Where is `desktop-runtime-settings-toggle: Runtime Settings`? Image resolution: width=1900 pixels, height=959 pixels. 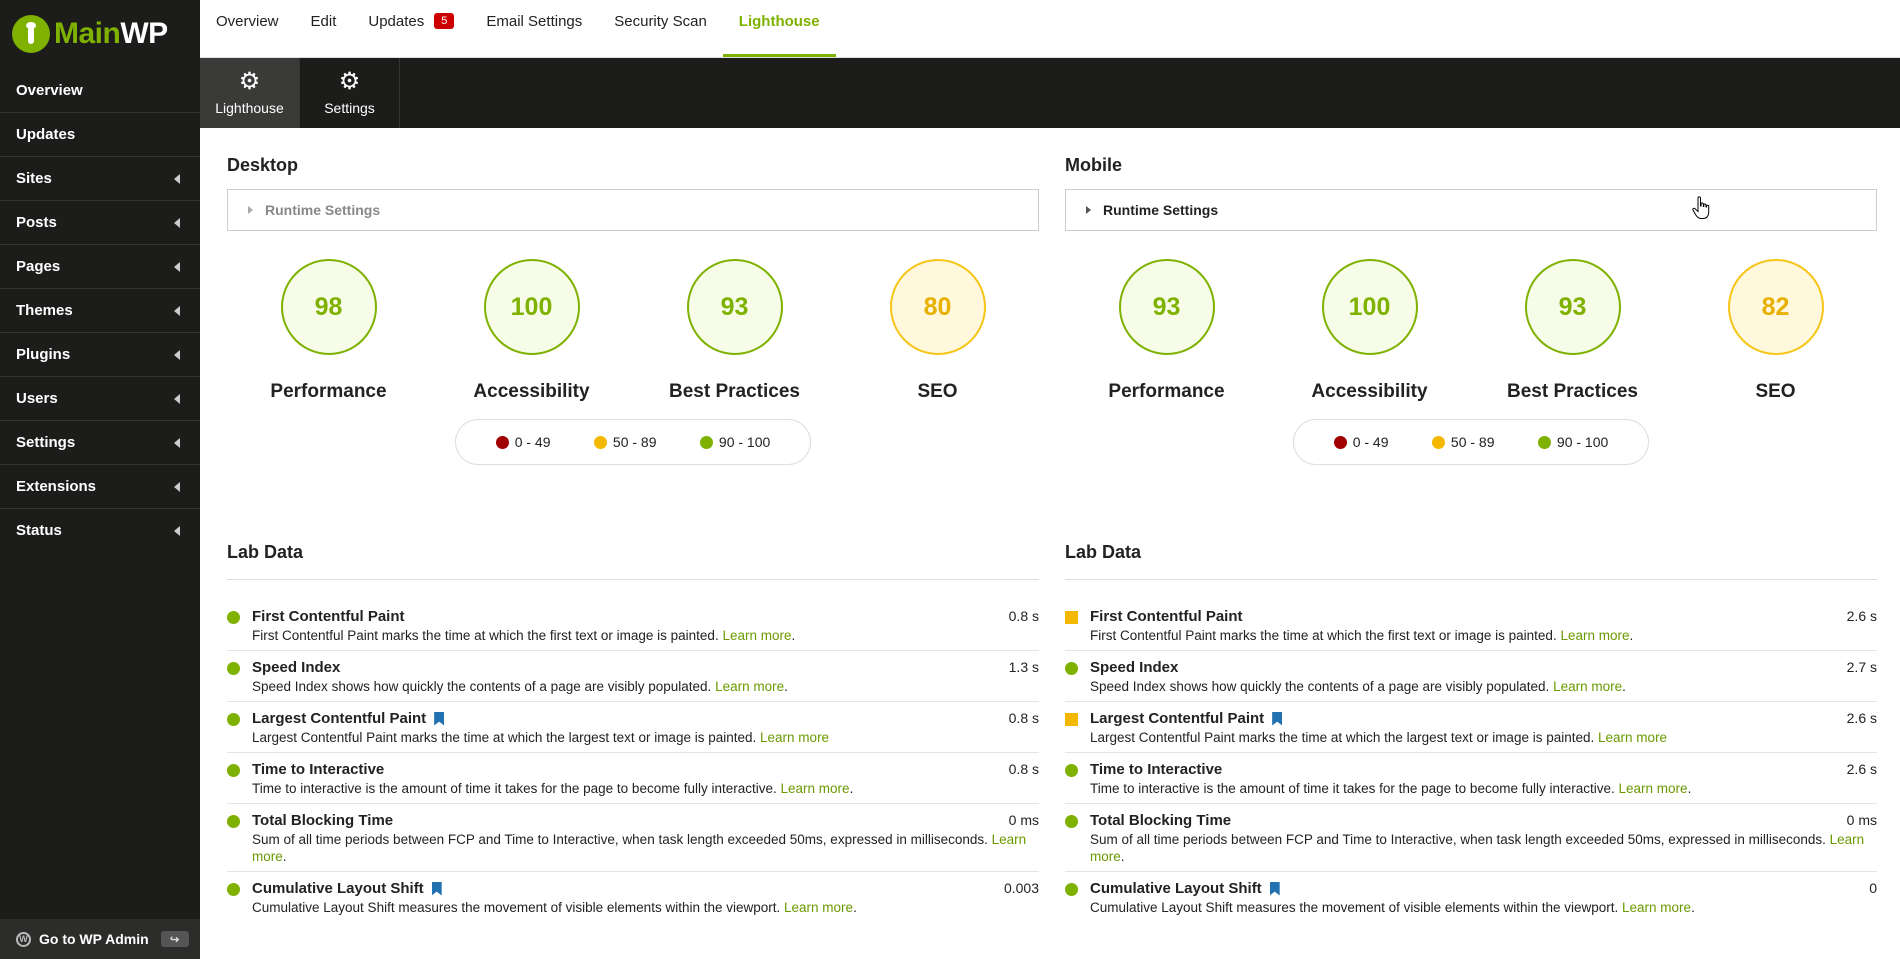
desktop-runtime-settings-toggle: Runtime Settings is located at coordinates (633, 210).